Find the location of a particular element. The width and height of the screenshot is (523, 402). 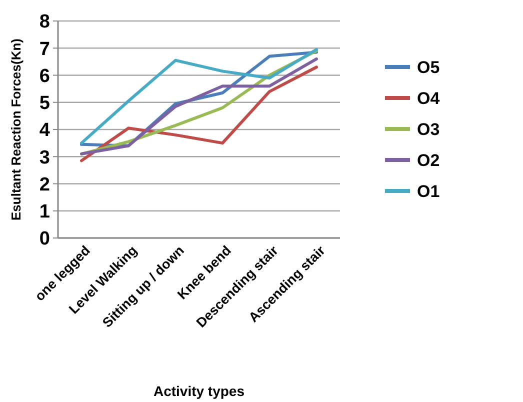

legend-label: O5 is located at coordinates (428, 67).